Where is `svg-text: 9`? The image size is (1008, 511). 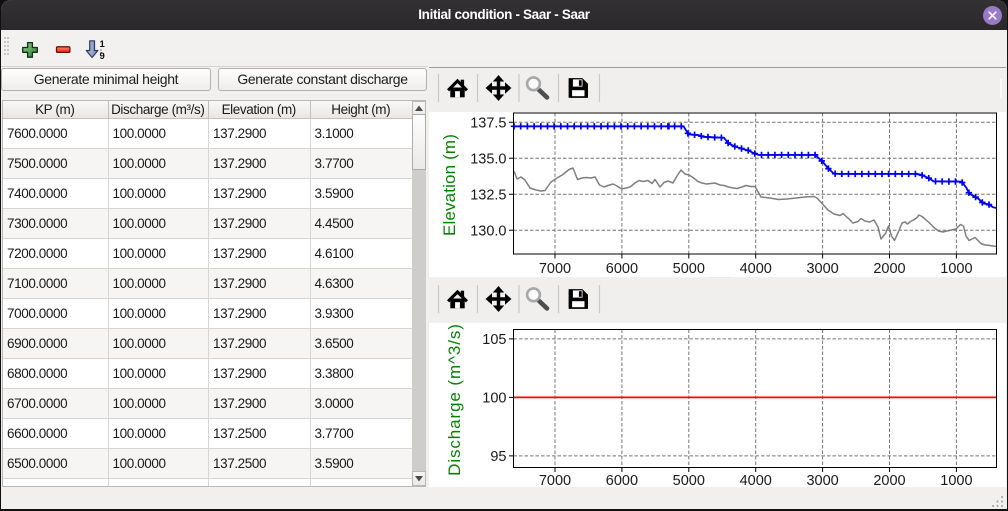
svg-text: 9 is located at coordinates (102, 56).